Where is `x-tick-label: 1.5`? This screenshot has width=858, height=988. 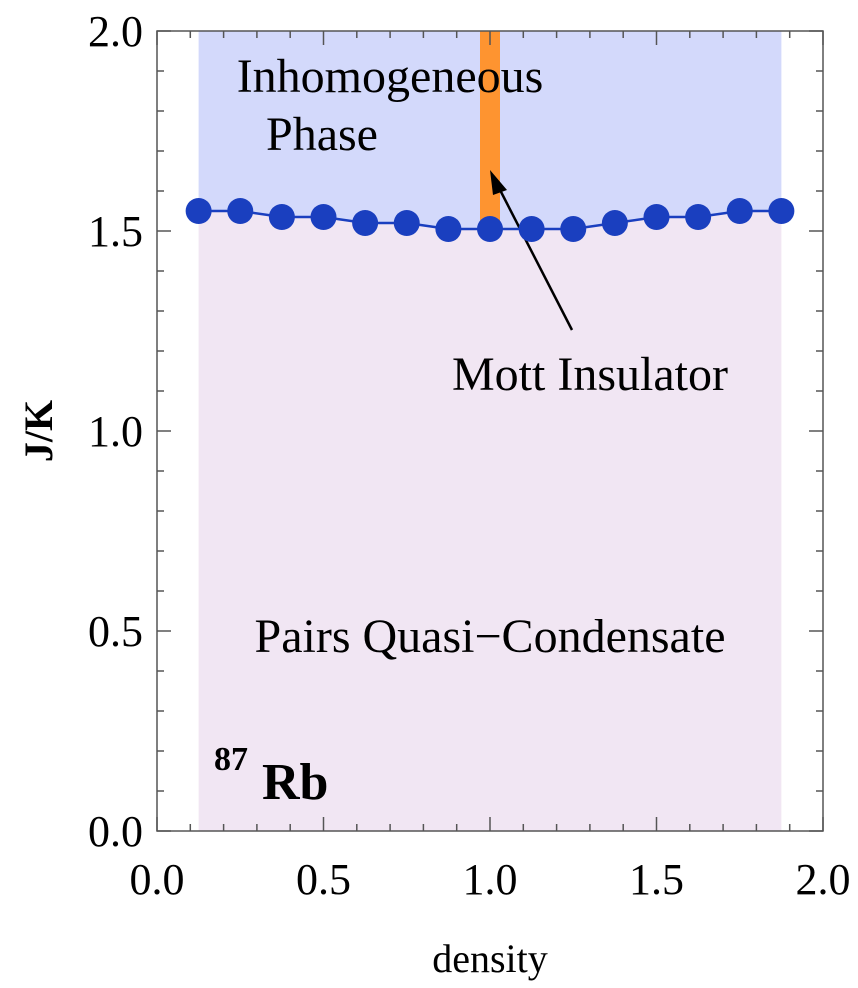 x-tick-label: 1.5 is located at coordinates (656, 879).